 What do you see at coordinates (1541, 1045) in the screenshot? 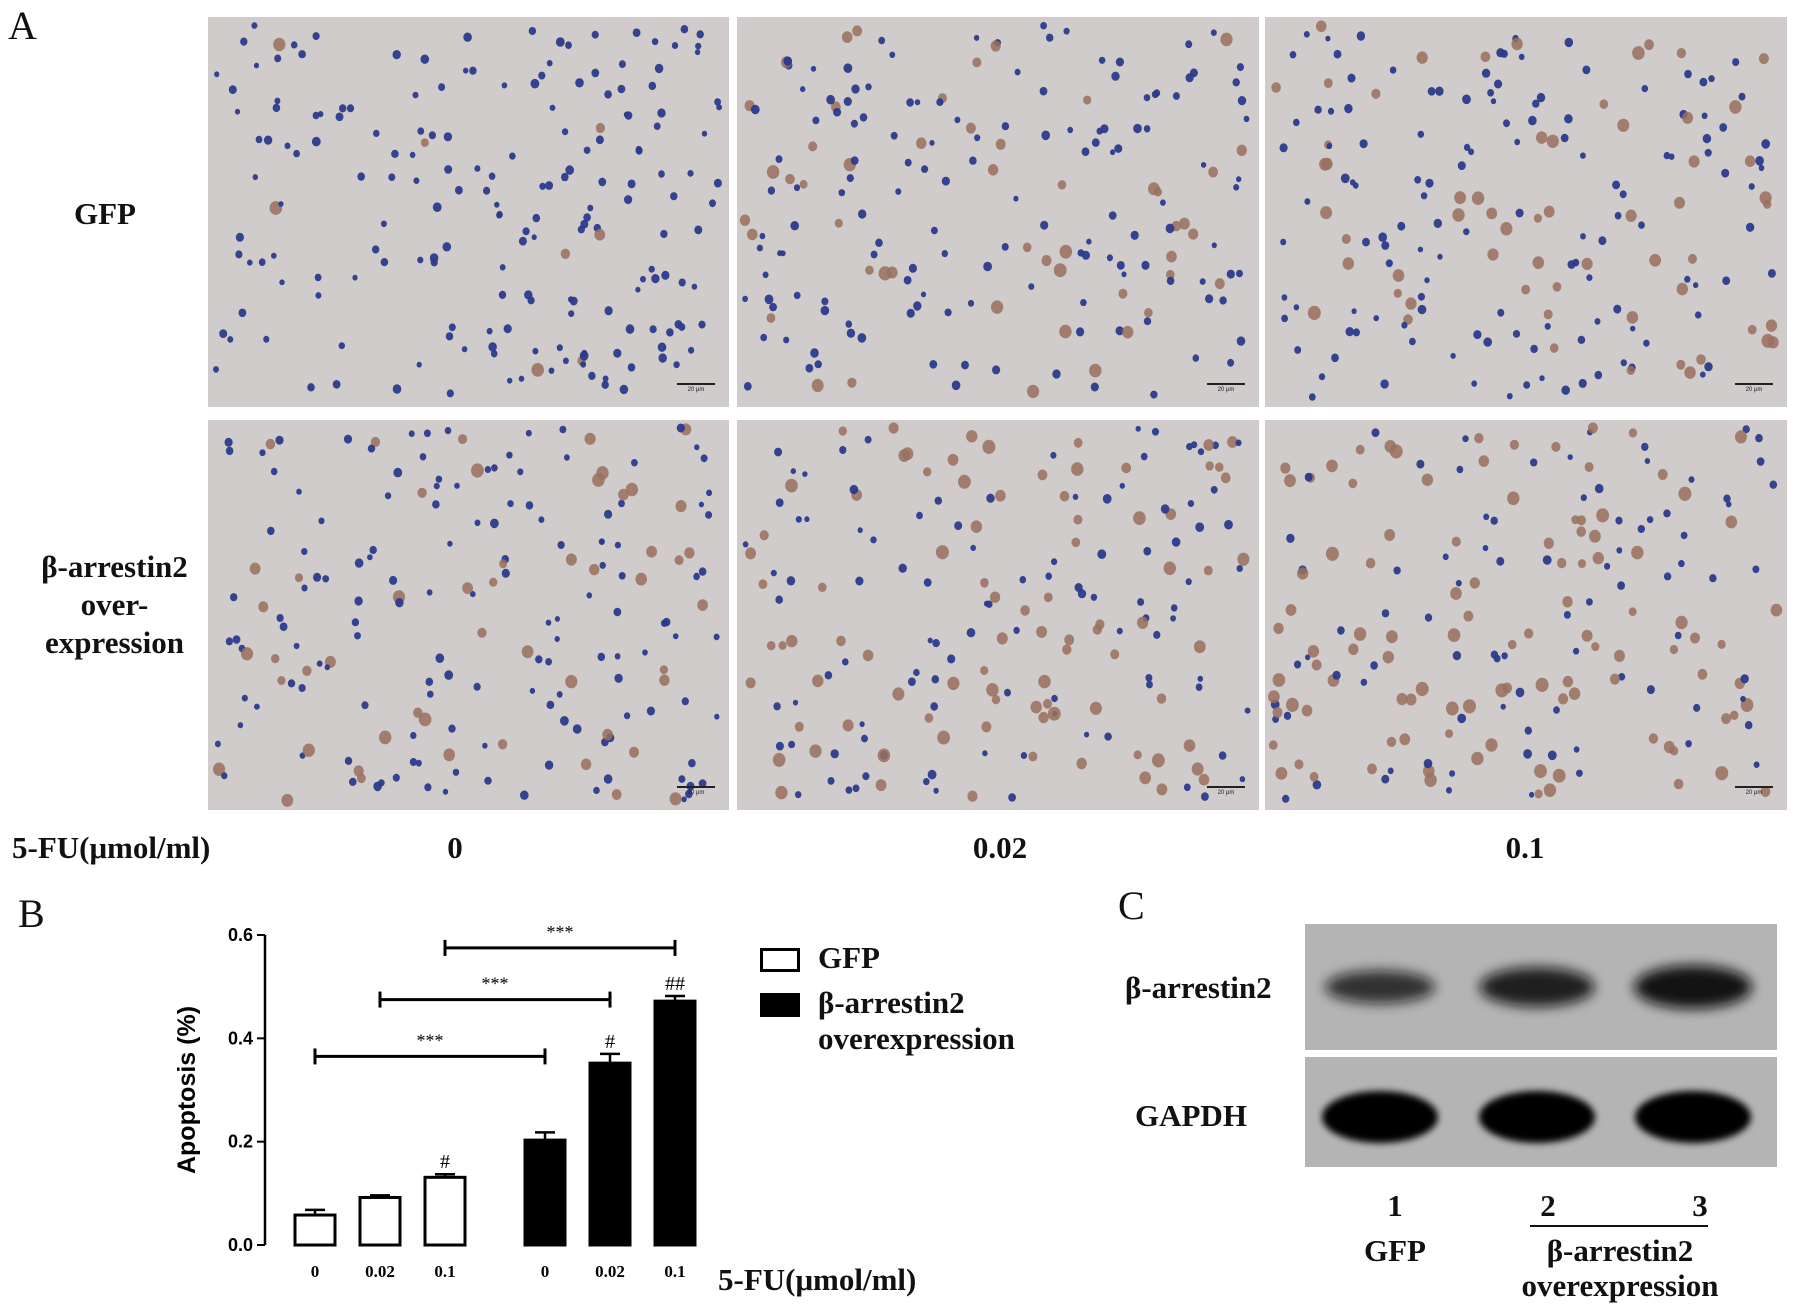
I see `western-blot` at bounding box center [1541, 1045].